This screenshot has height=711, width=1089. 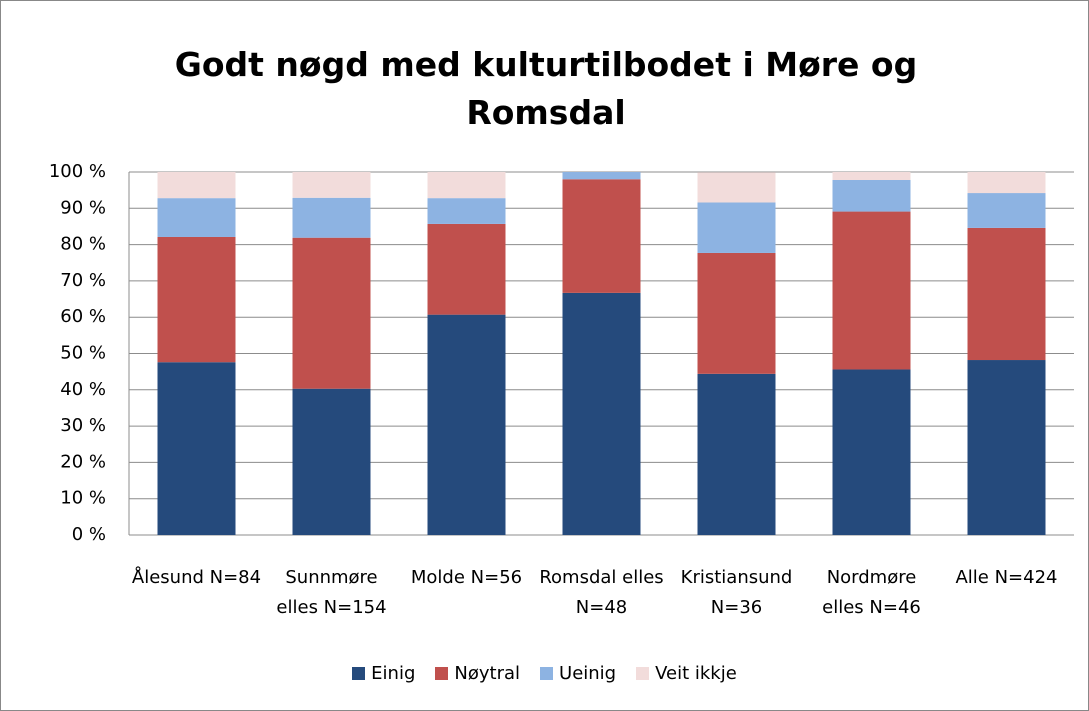 I want to click on y-tick-label: 90 %, so click(x=83, y=207).